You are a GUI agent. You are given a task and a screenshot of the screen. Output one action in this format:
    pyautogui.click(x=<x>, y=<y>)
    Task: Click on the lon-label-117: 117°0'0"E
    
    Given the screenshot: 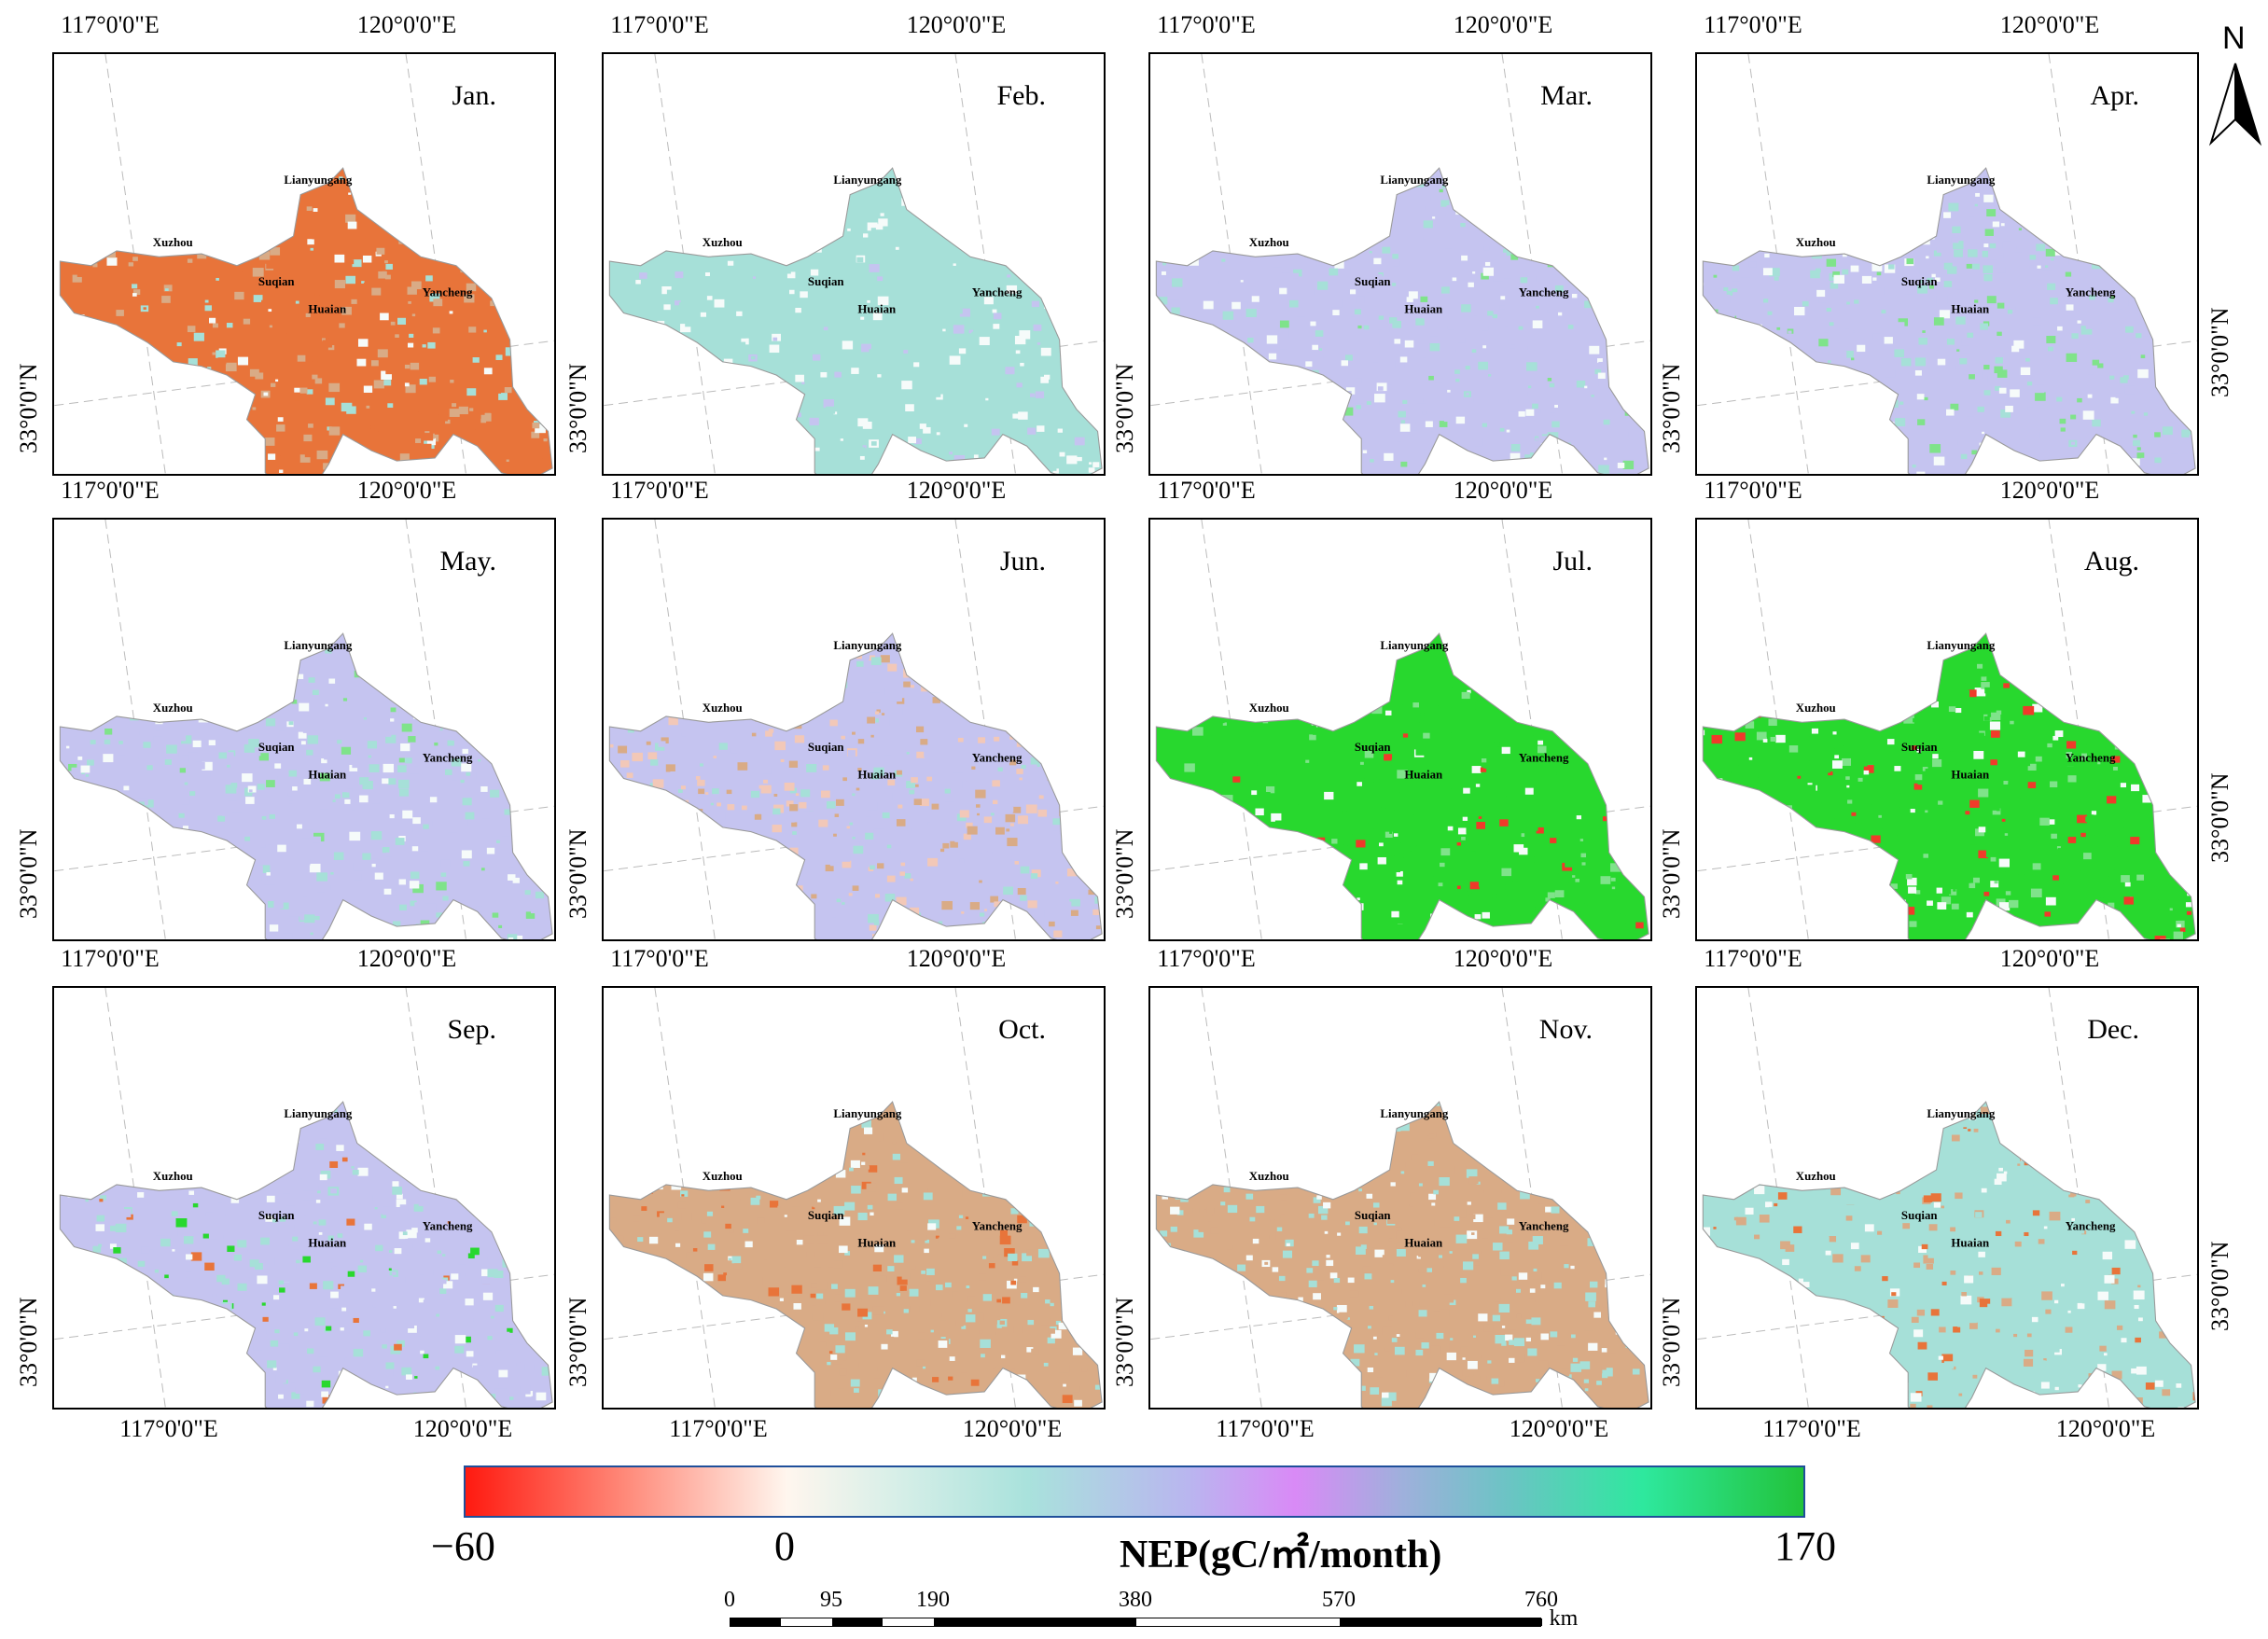 What is the action you would take?
    pyautogui.click(x=659, y=491)
    